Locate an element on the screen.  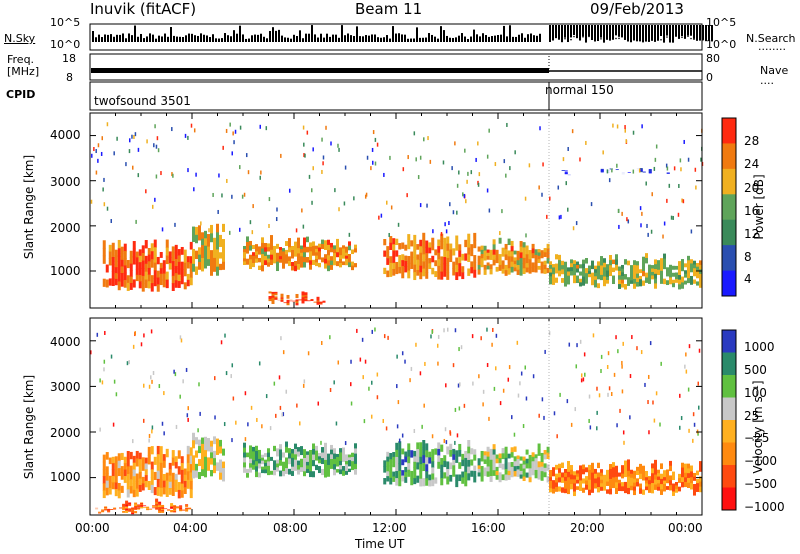
cpid-segment-1: twofsound 3501 is located at coordinates (142, 101).